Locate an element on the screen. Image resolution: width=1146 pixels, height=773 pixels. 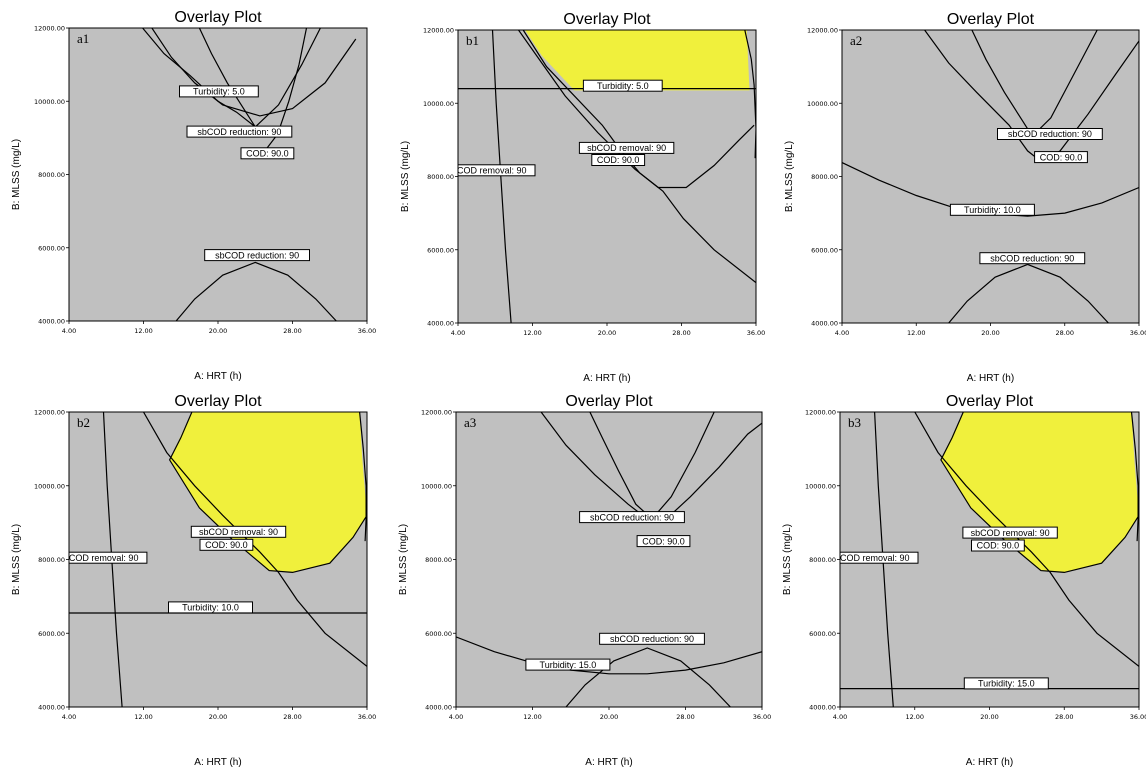
panel-id-label: a3 is located at coordinates (470, 422).